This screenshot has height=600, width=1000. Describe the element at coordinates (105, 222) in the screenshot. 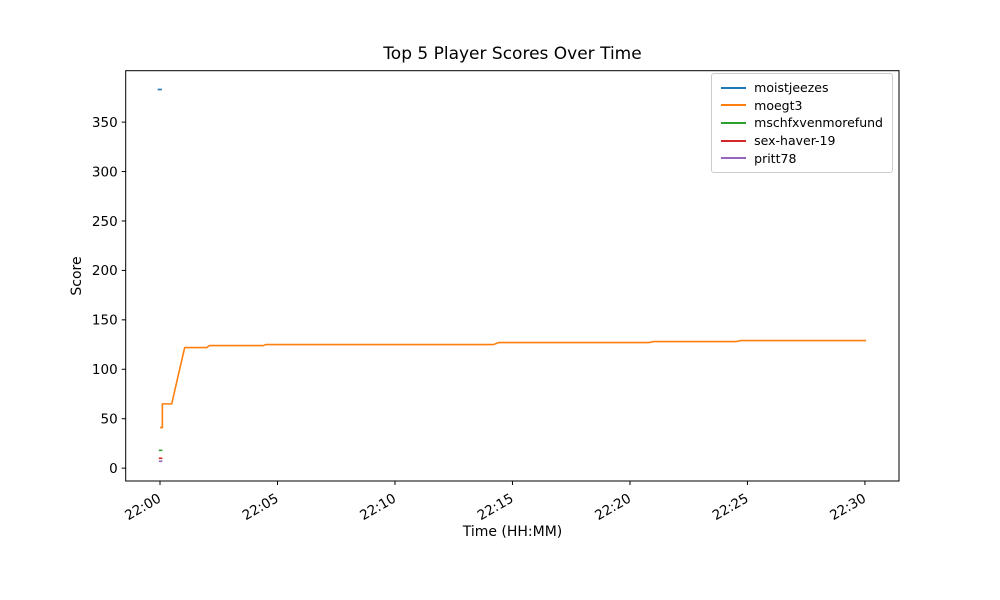

I see `y-tick-label: 250` at that location.